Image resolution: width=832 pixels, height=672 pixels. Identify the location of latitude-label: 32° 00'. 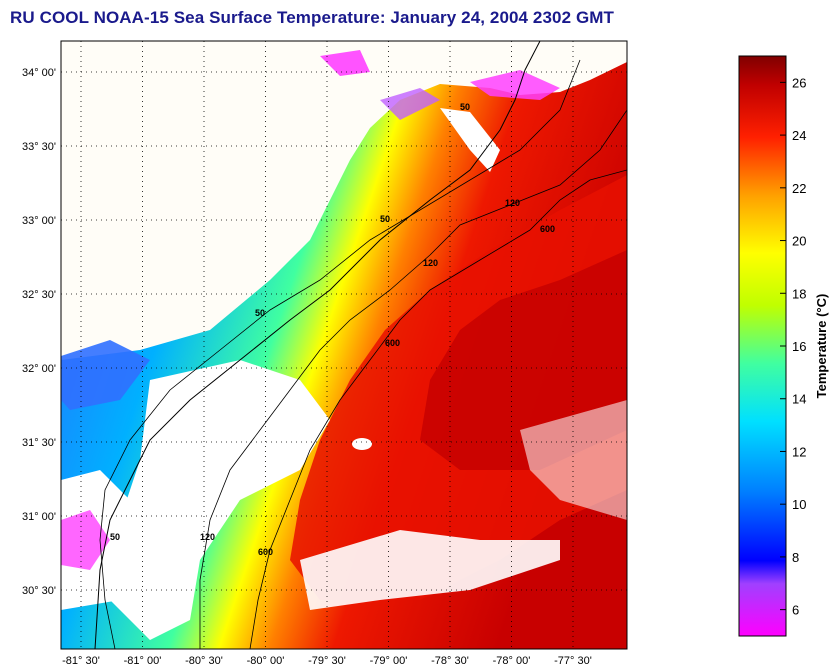
(39, 369).